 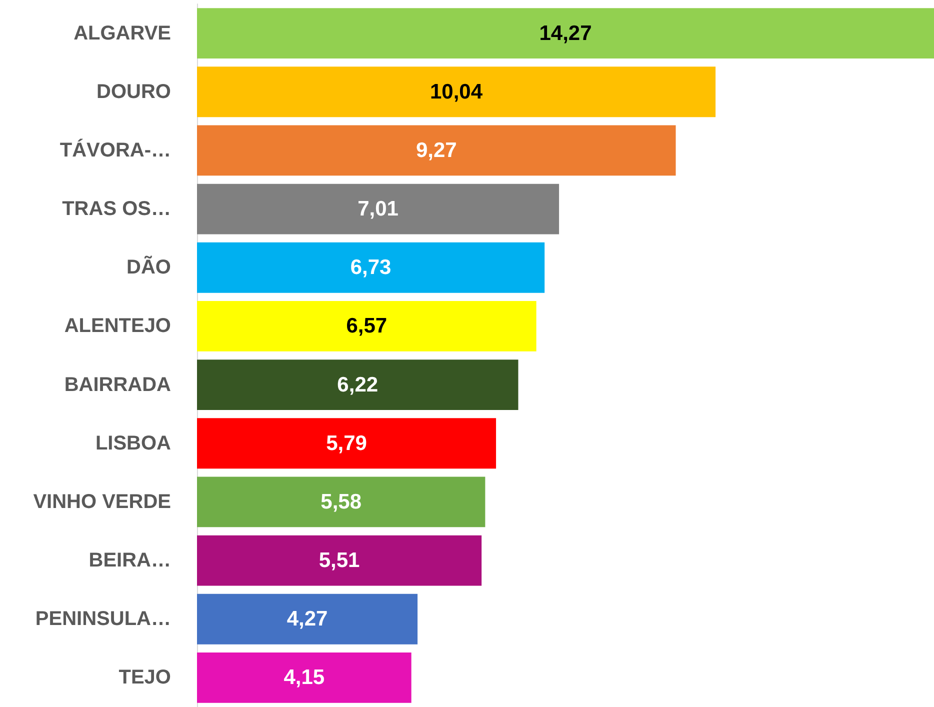 I want to click on data-label: 5,79, so click(x=346, y=443).